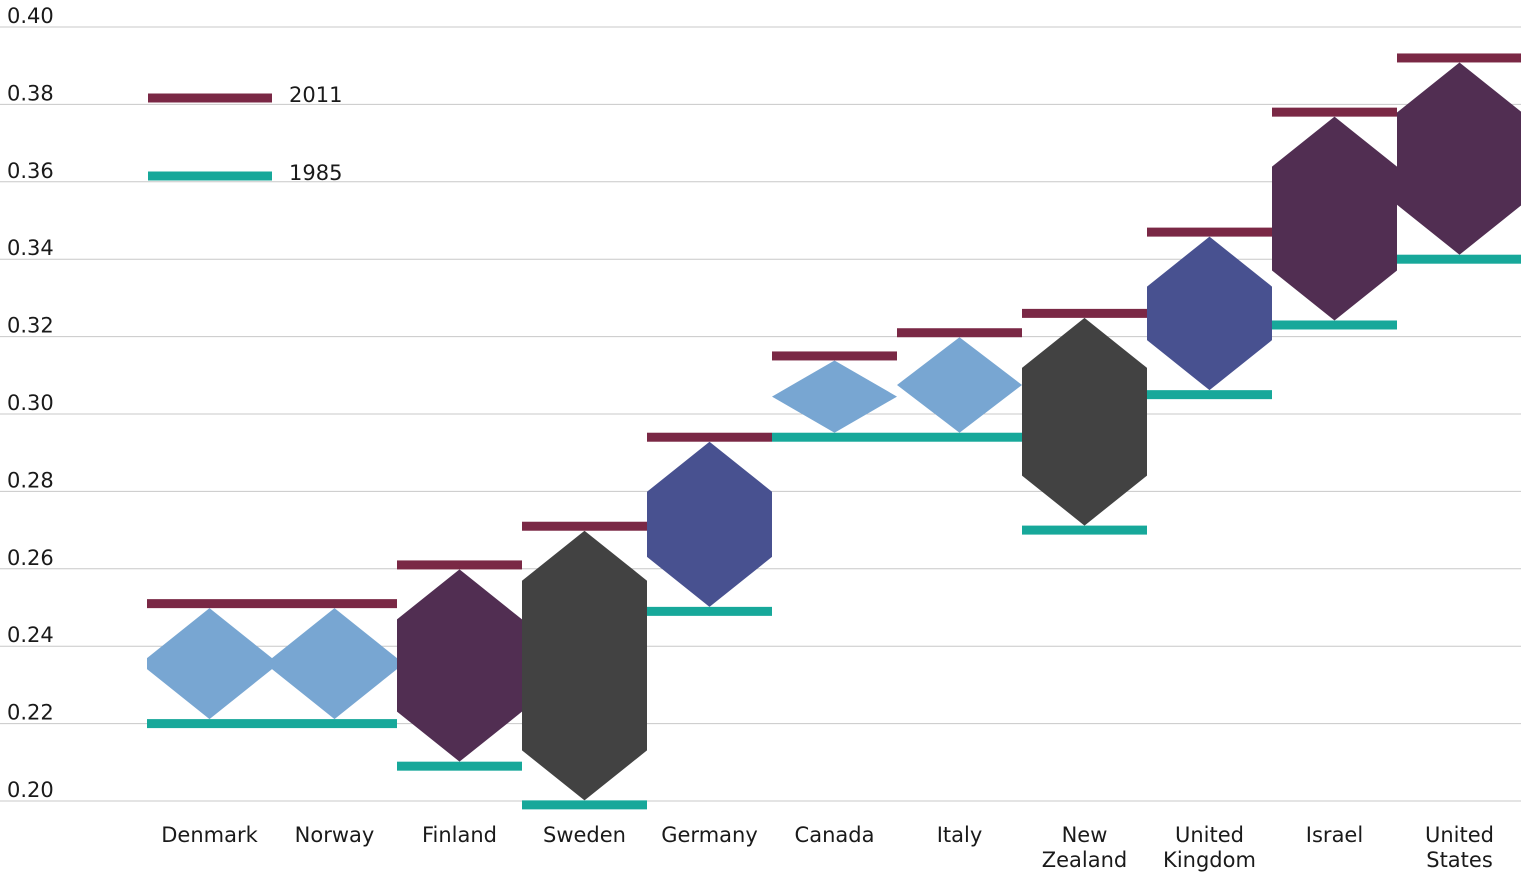  I want to click on category-label: Sweden, so click(584, 835).